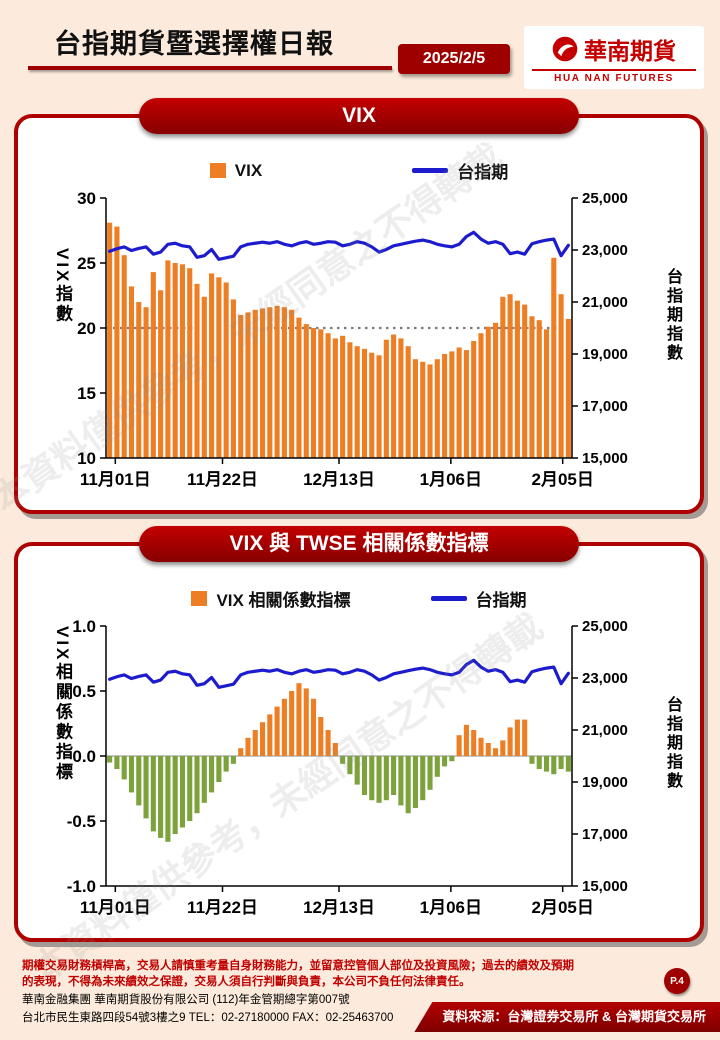 The width and height of the screenshot is (720, 1040). What do you see at coordinates (339, 245) in the screenshot?
I see `line-series` at bounding box center [339, 245].